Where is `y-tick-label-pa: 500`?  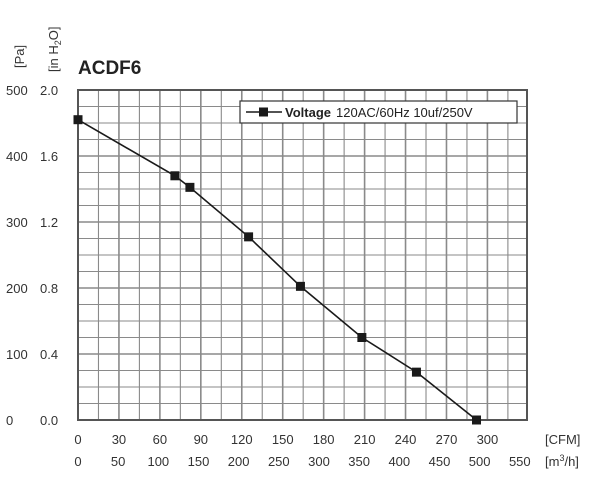
y-tick-label-pa: 500 is located at coordinates (17, 90).